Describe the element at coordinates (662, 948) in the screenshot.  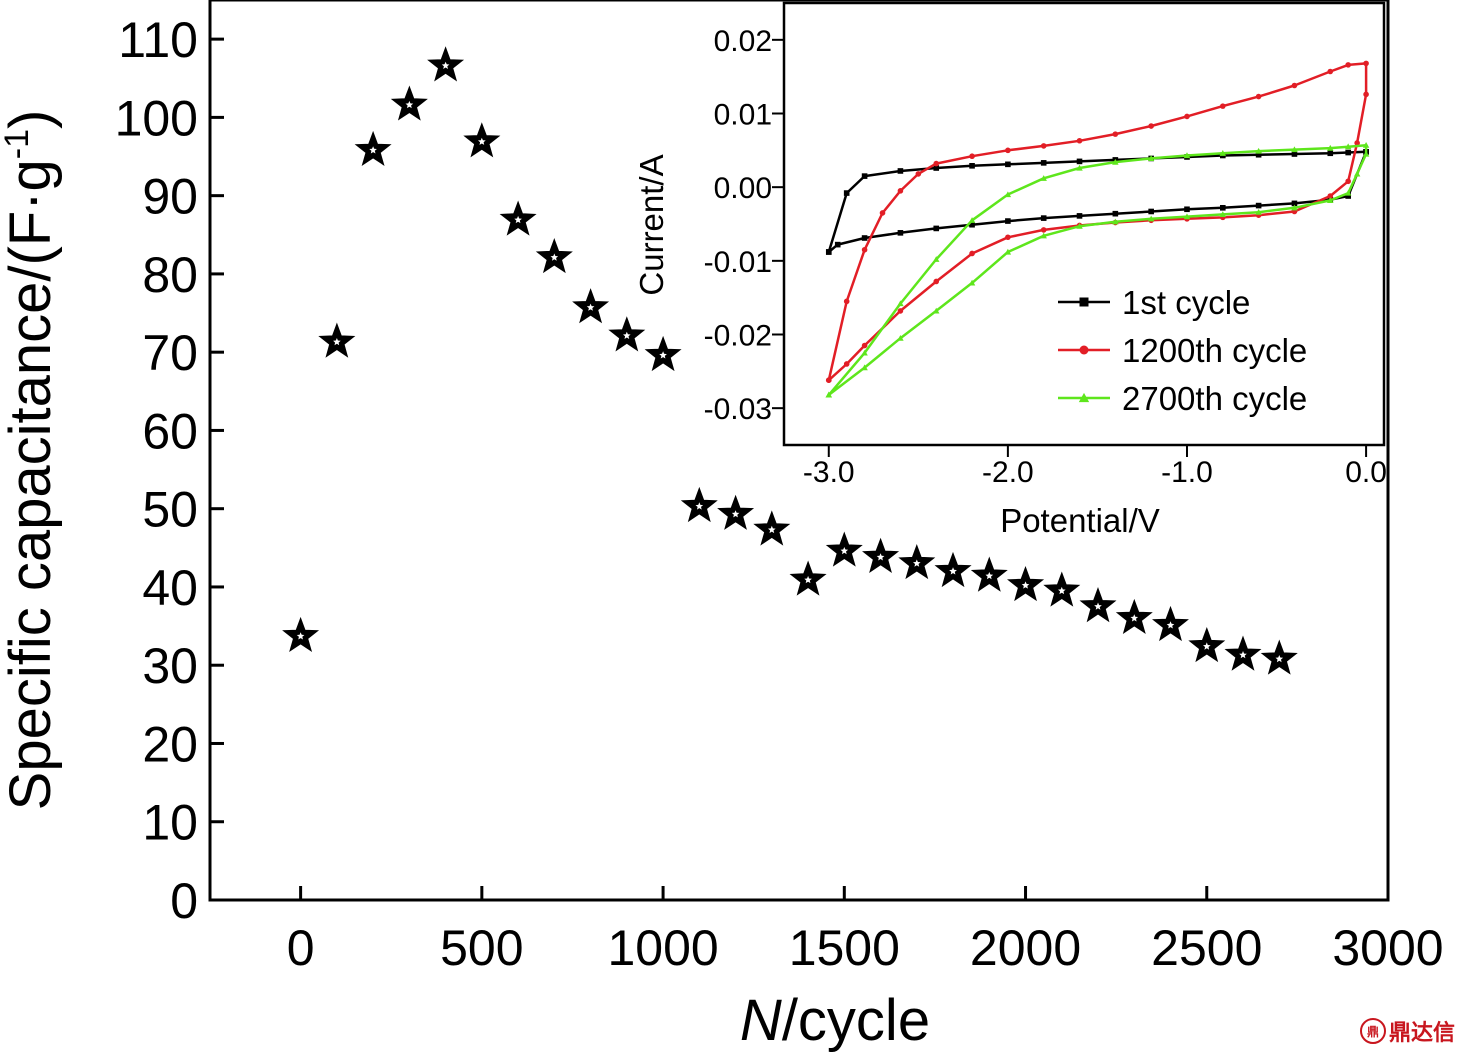
I see `main-x-tick-label: 1000` at that location.